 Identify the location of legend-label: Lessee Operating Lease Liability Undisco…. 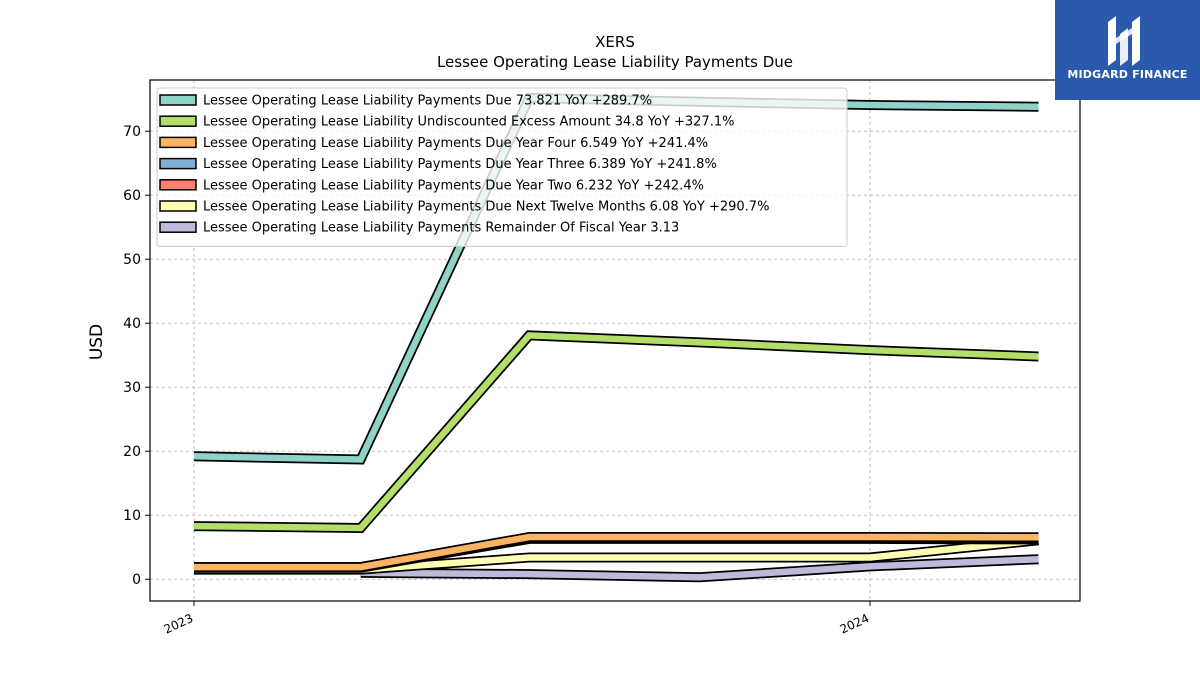
(468, 122).